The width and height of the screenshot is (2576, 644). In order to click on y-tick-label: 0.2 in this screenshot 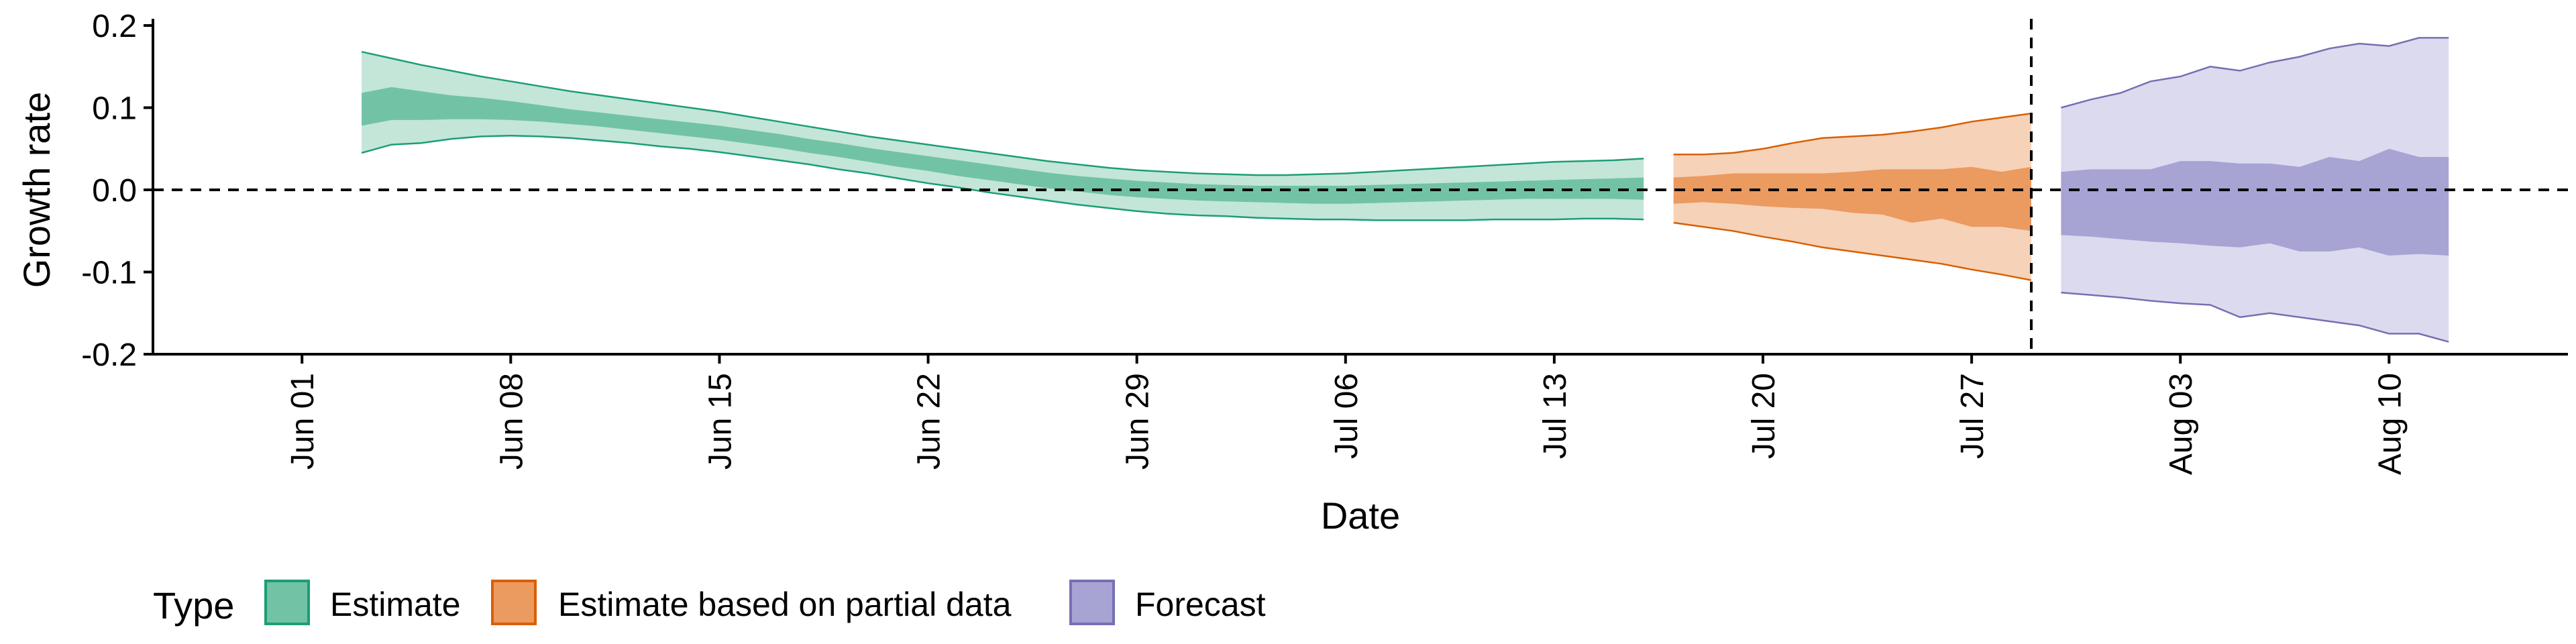, I will do `click(114, 26)`.